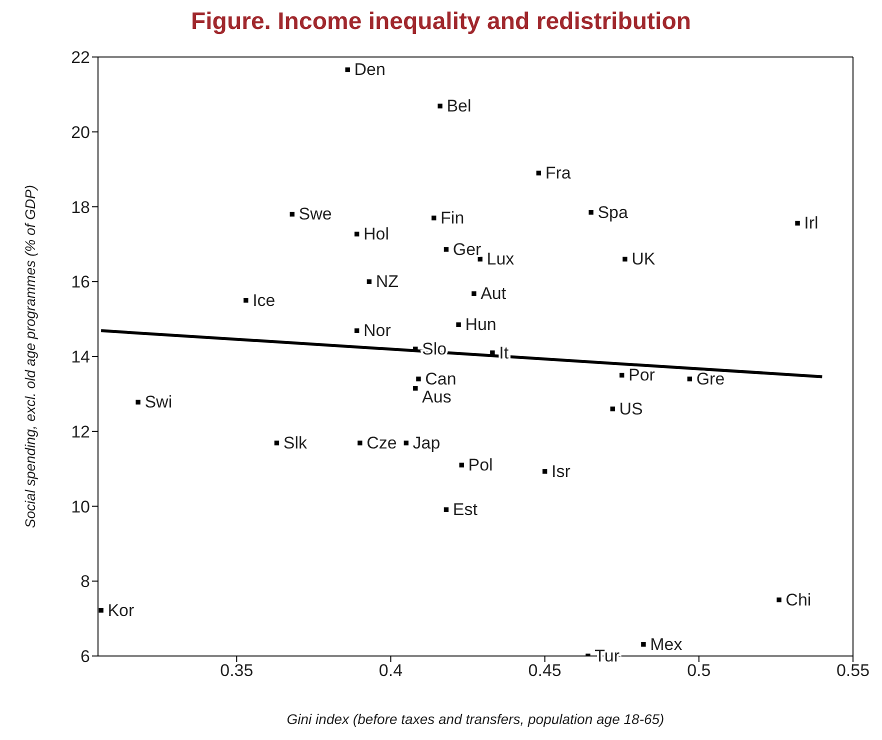  Describe the element at coordinates (500, 259) in the screenshot. I see `data-label: Lux` at that location.